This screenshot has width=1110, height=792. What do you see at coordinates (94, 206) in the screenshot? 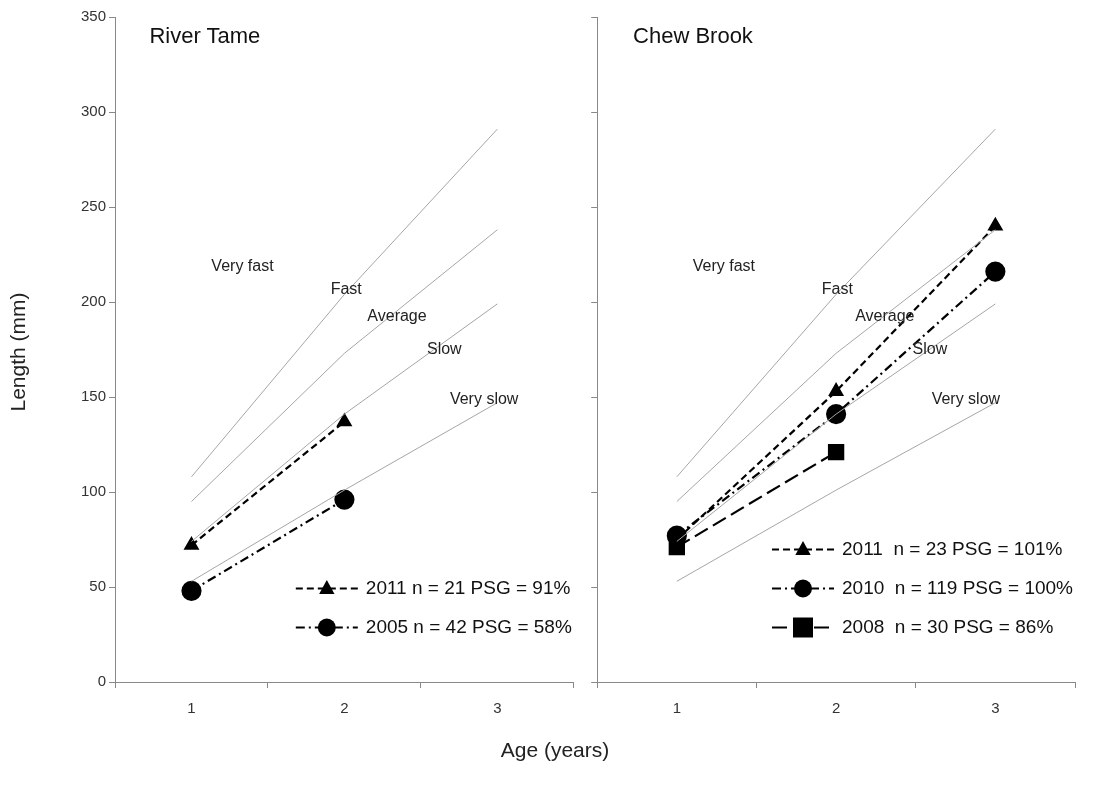
I see `y-tick-label: 250` at bounding box center [94, 206].